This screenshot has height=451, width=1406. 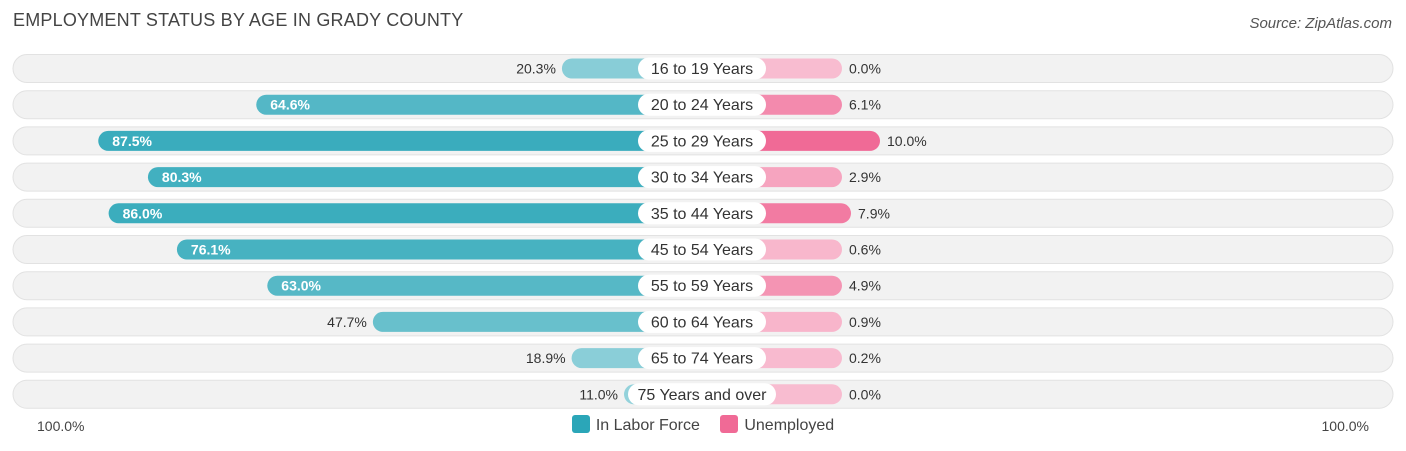 What do you see at coordinates (874, 213) in the screenshot?
I see `value-label-unemployed: 7.9%` at bounding box center [874, 213].